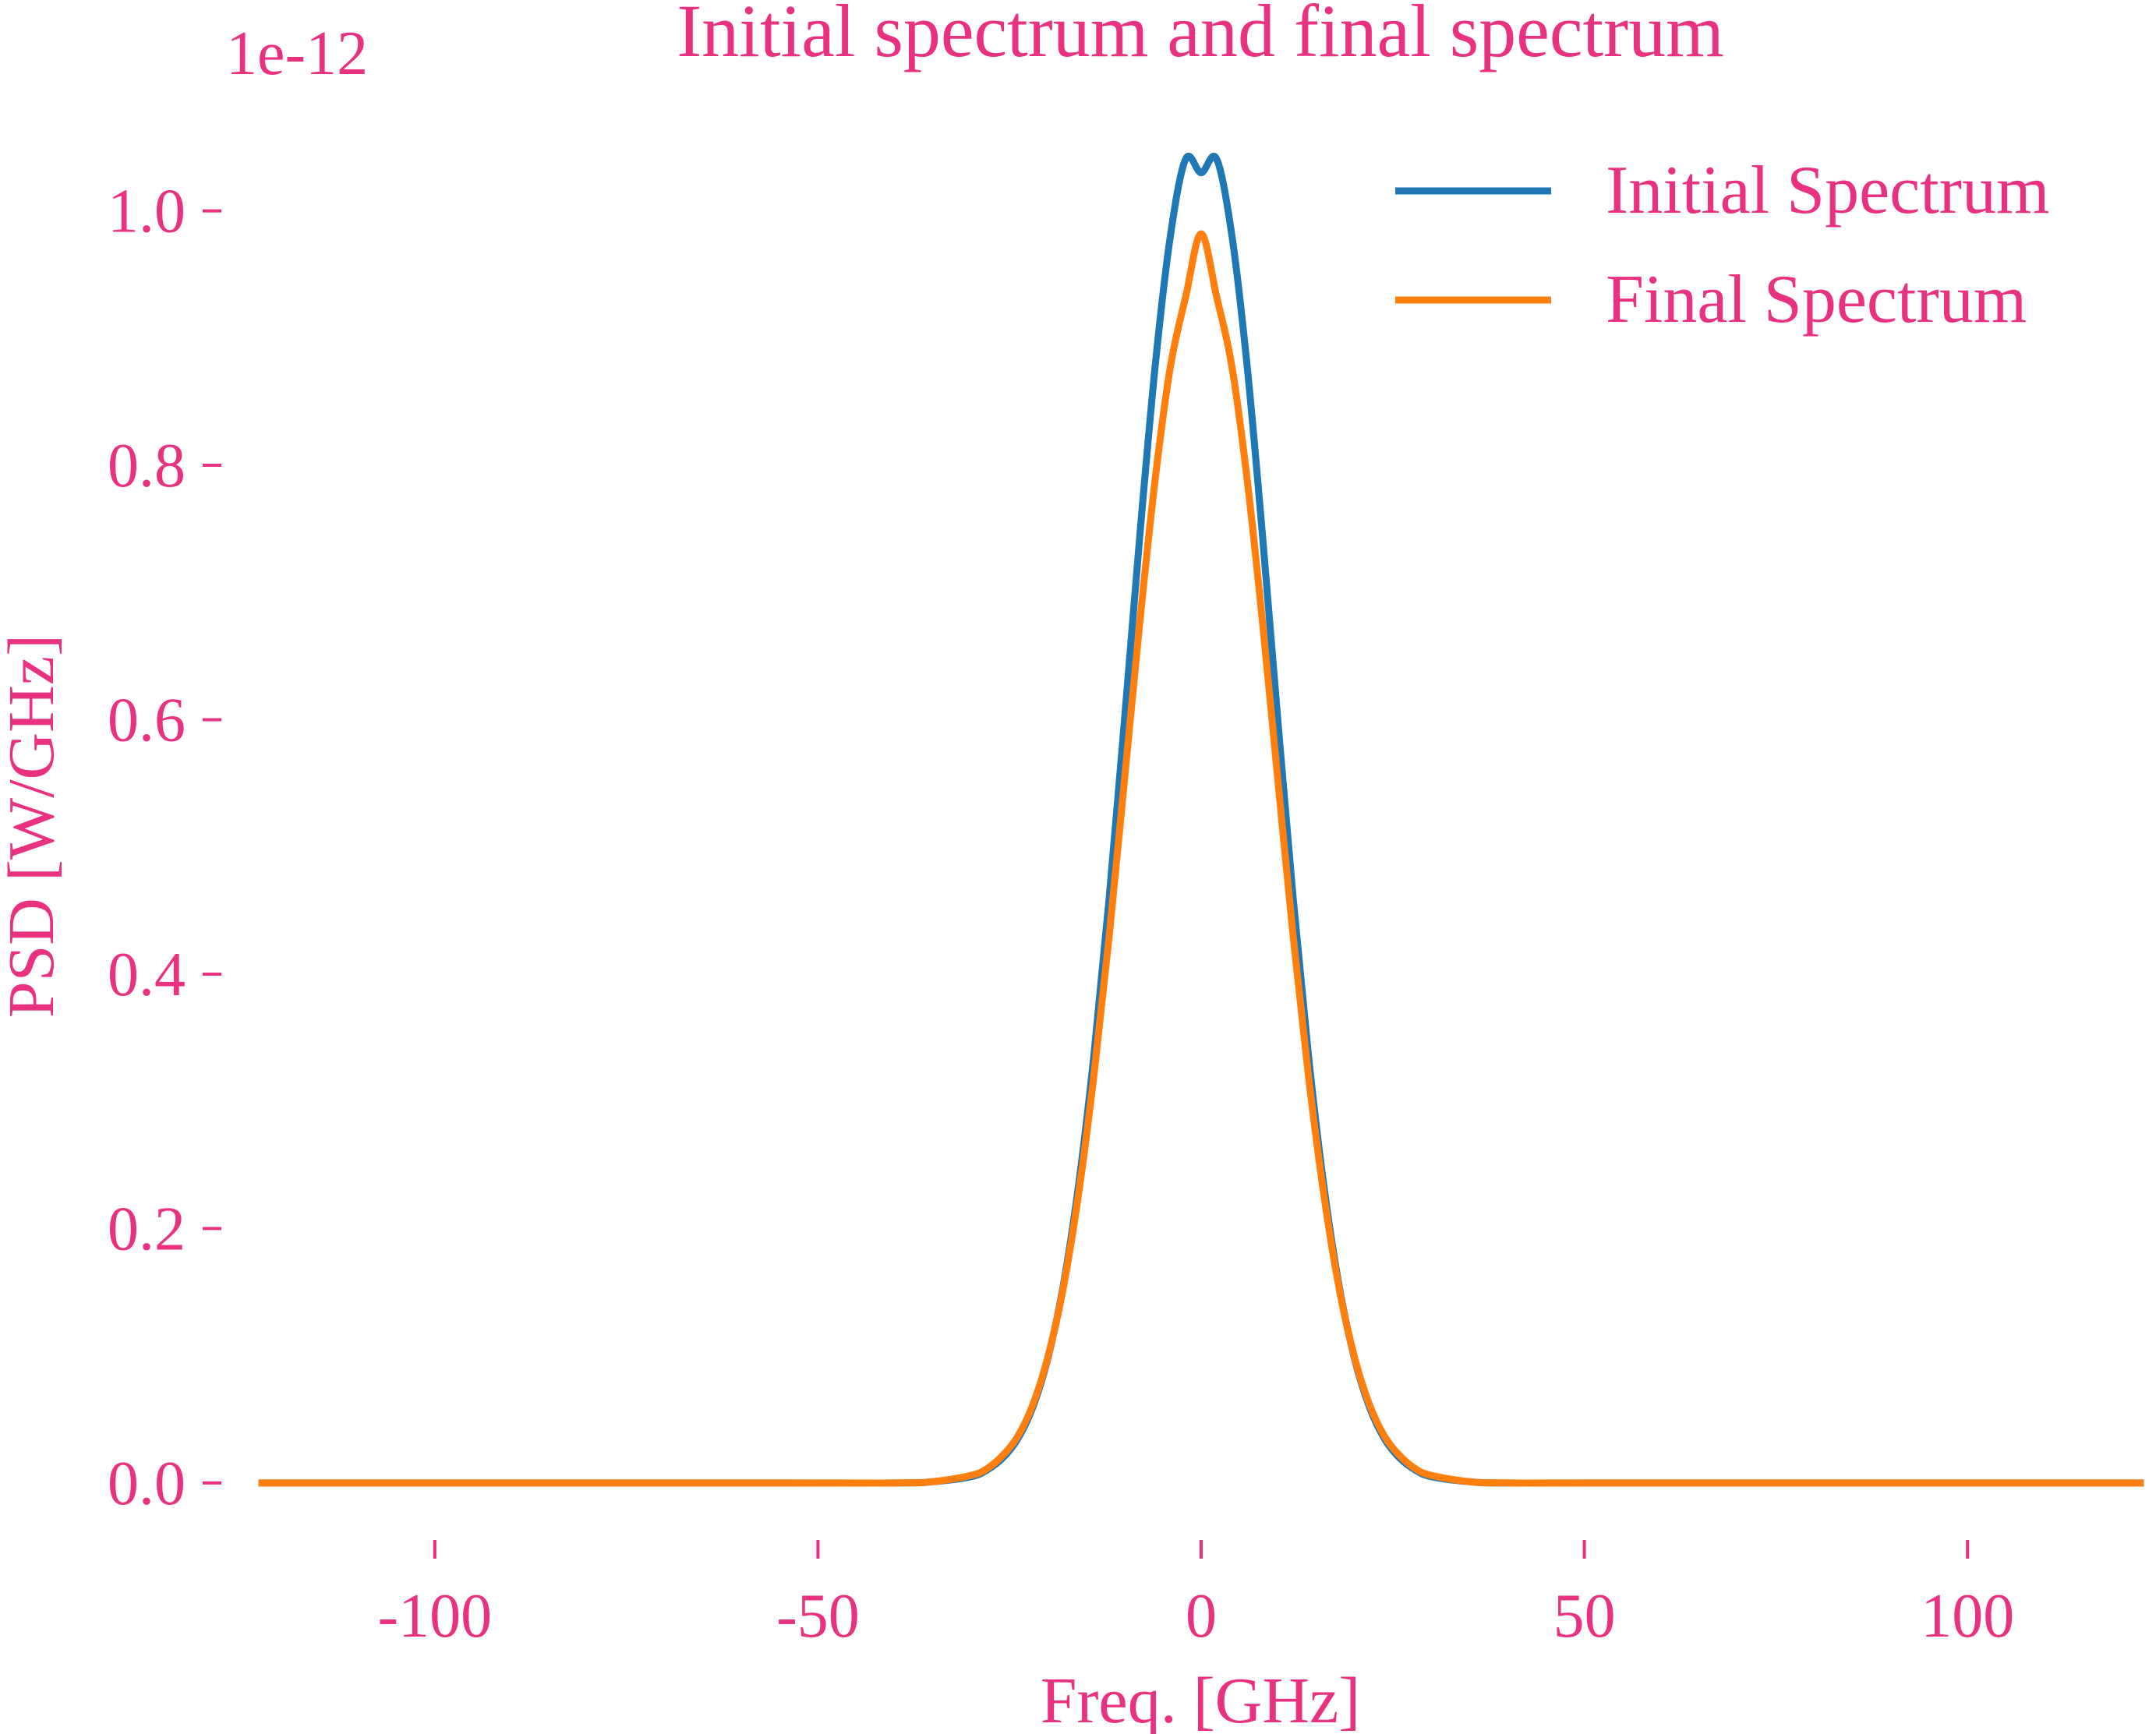 The height and width of the screenshot is (1734, 2156). I want to click on x-axis-ticks: -100 -50 0 50 100, so click(1195, 1595).